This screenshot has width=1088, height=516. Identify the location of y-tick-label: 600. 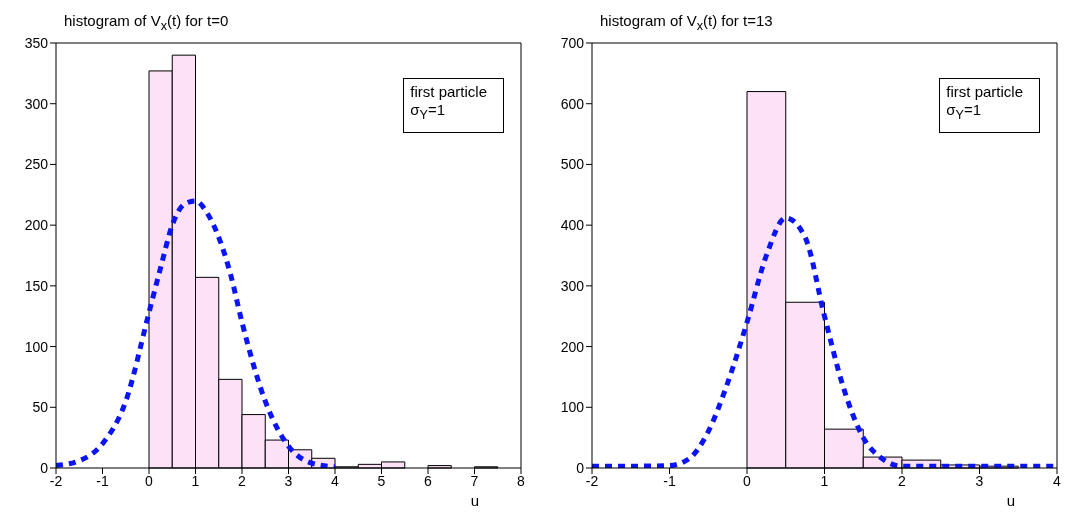
(572, 103).